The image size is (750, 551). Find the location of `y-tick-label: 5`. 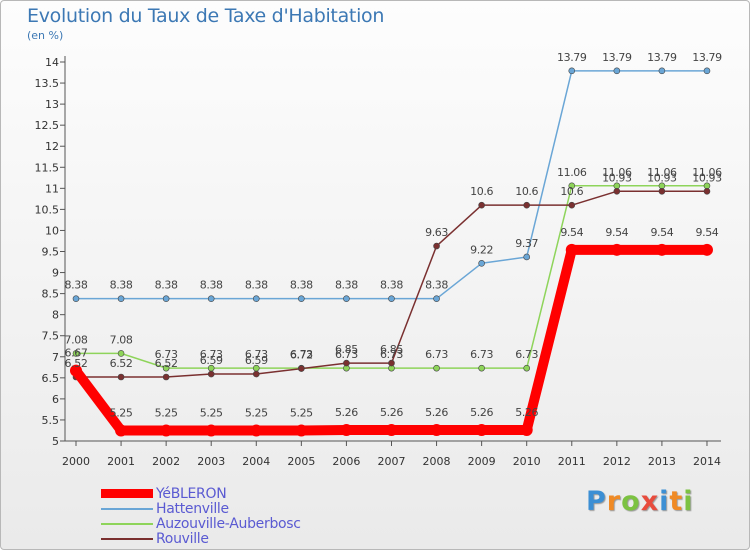

y-tick-label: 5 is located at coordinates (55, 441).